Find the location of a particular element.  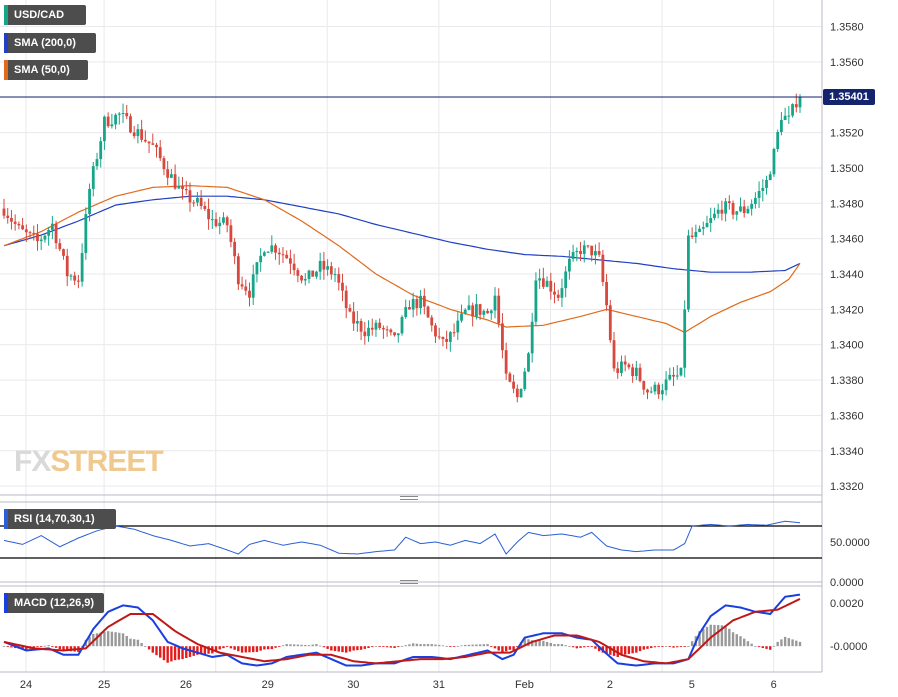

legend-sma50: SMA (50,0) is located at coordinates (46, 70).